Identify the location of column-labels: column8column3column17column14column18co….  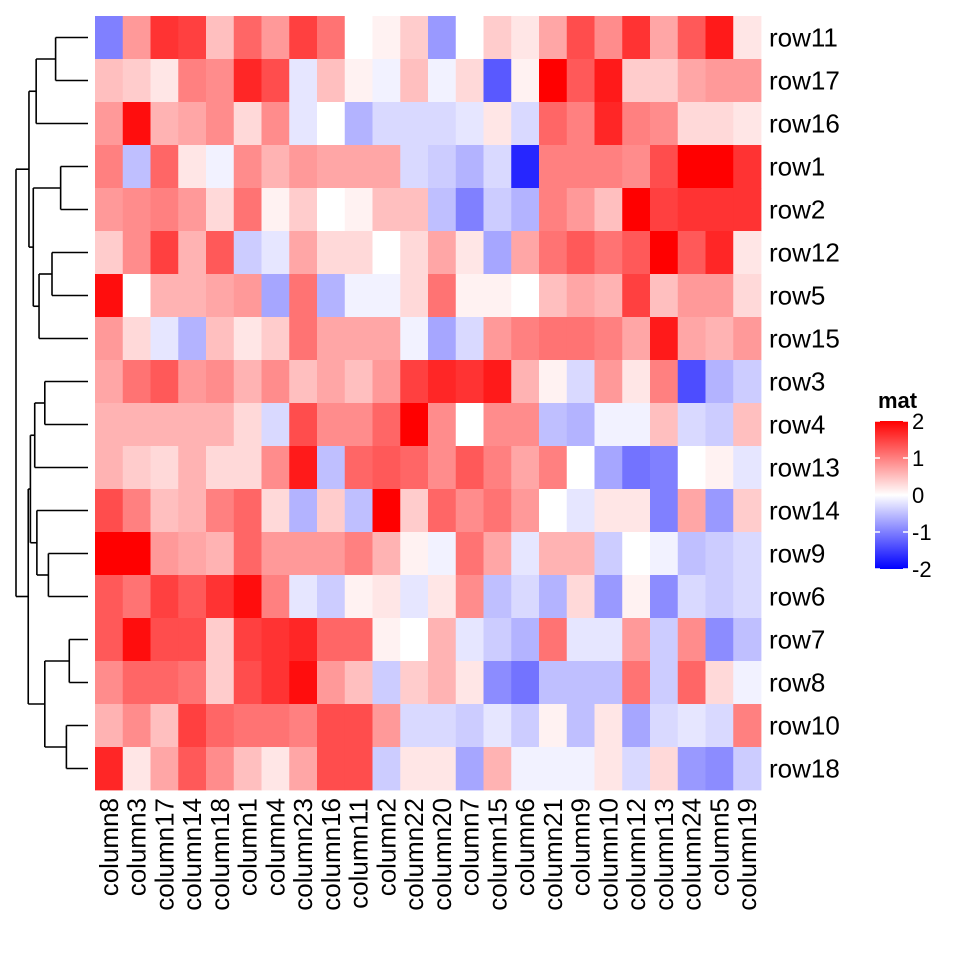
(428, 854).